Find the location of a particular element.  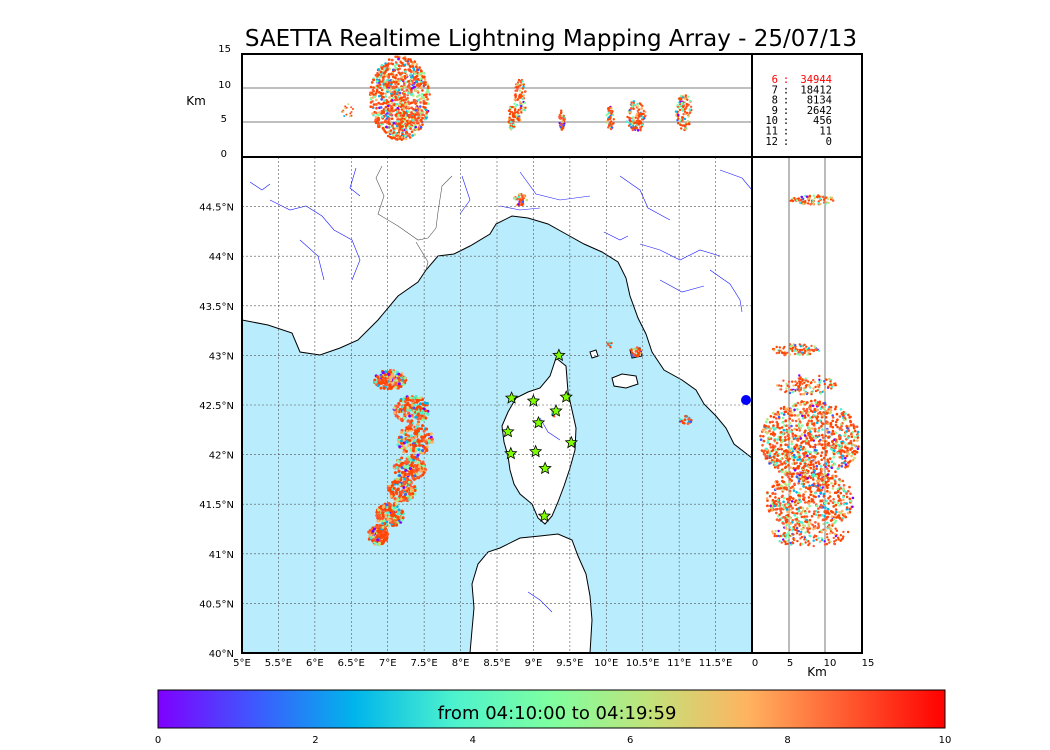

longitude-label: 5°E is located at coordinates (242, 663).